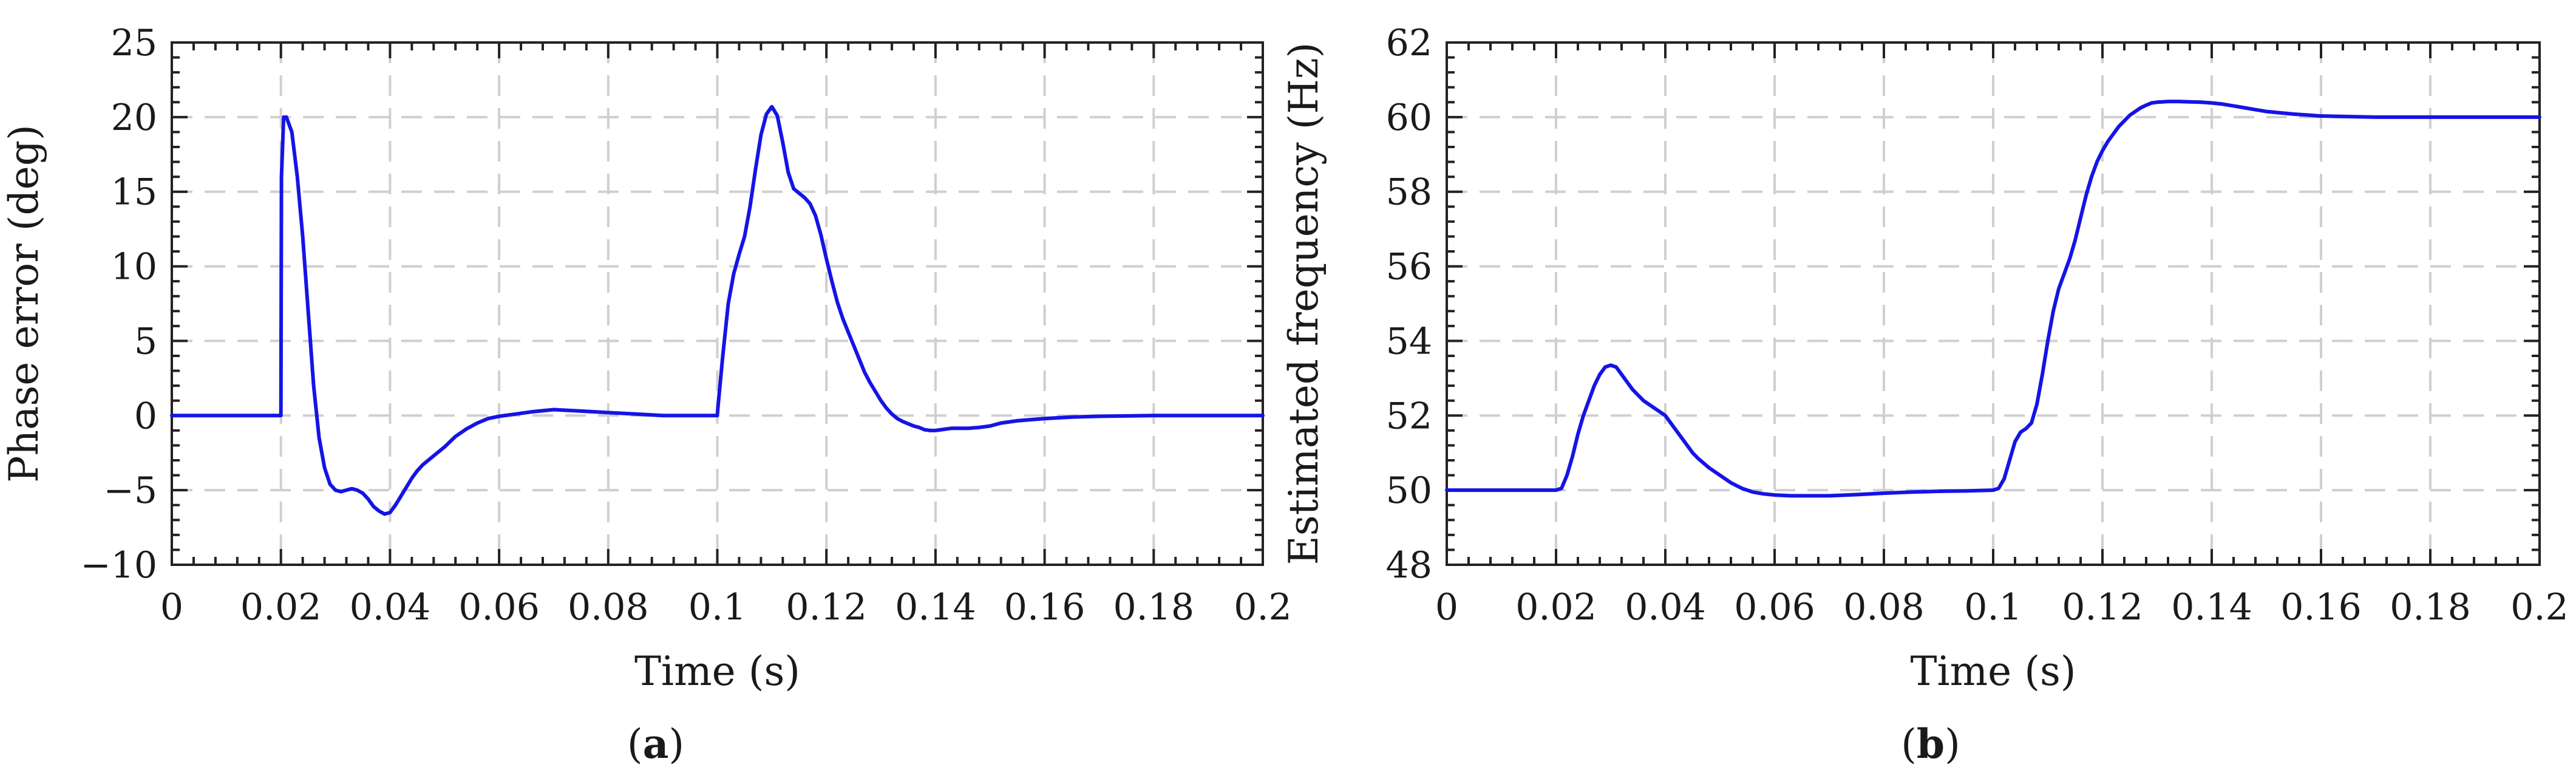  What do you see at coordinates (1409, 565) in the screenshot?
I see `y-tick-label: 48` at bounding box center [1409, 565].